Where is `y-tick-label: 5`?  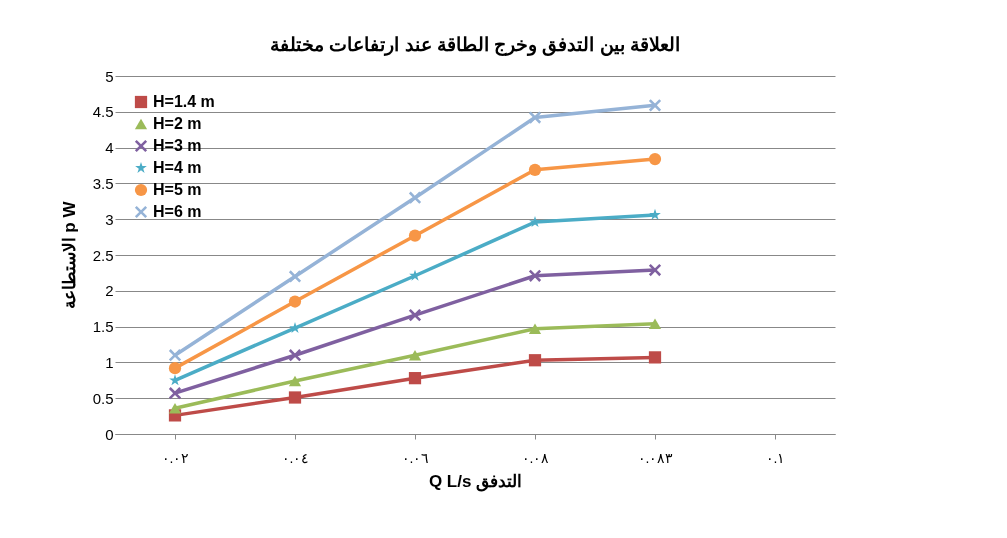
y-tick-label: 5 is located at coordinates (109, 76).